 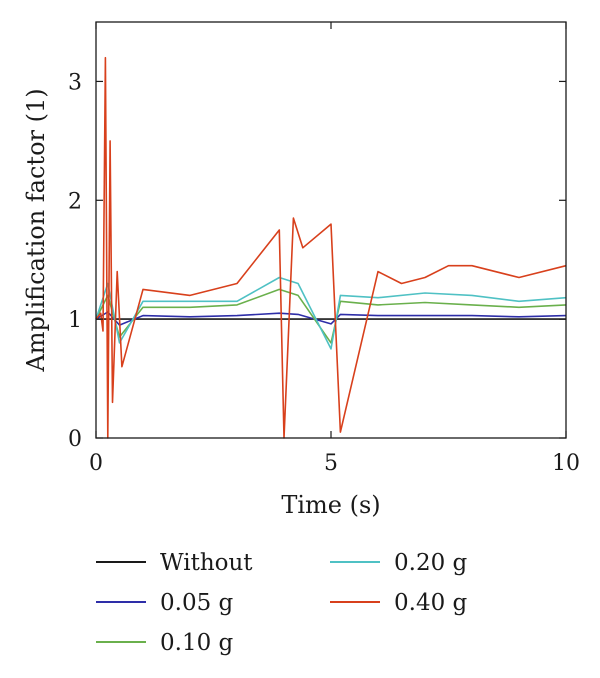 I want to click on x-tick-label: 5, so click(x=331, y=463).